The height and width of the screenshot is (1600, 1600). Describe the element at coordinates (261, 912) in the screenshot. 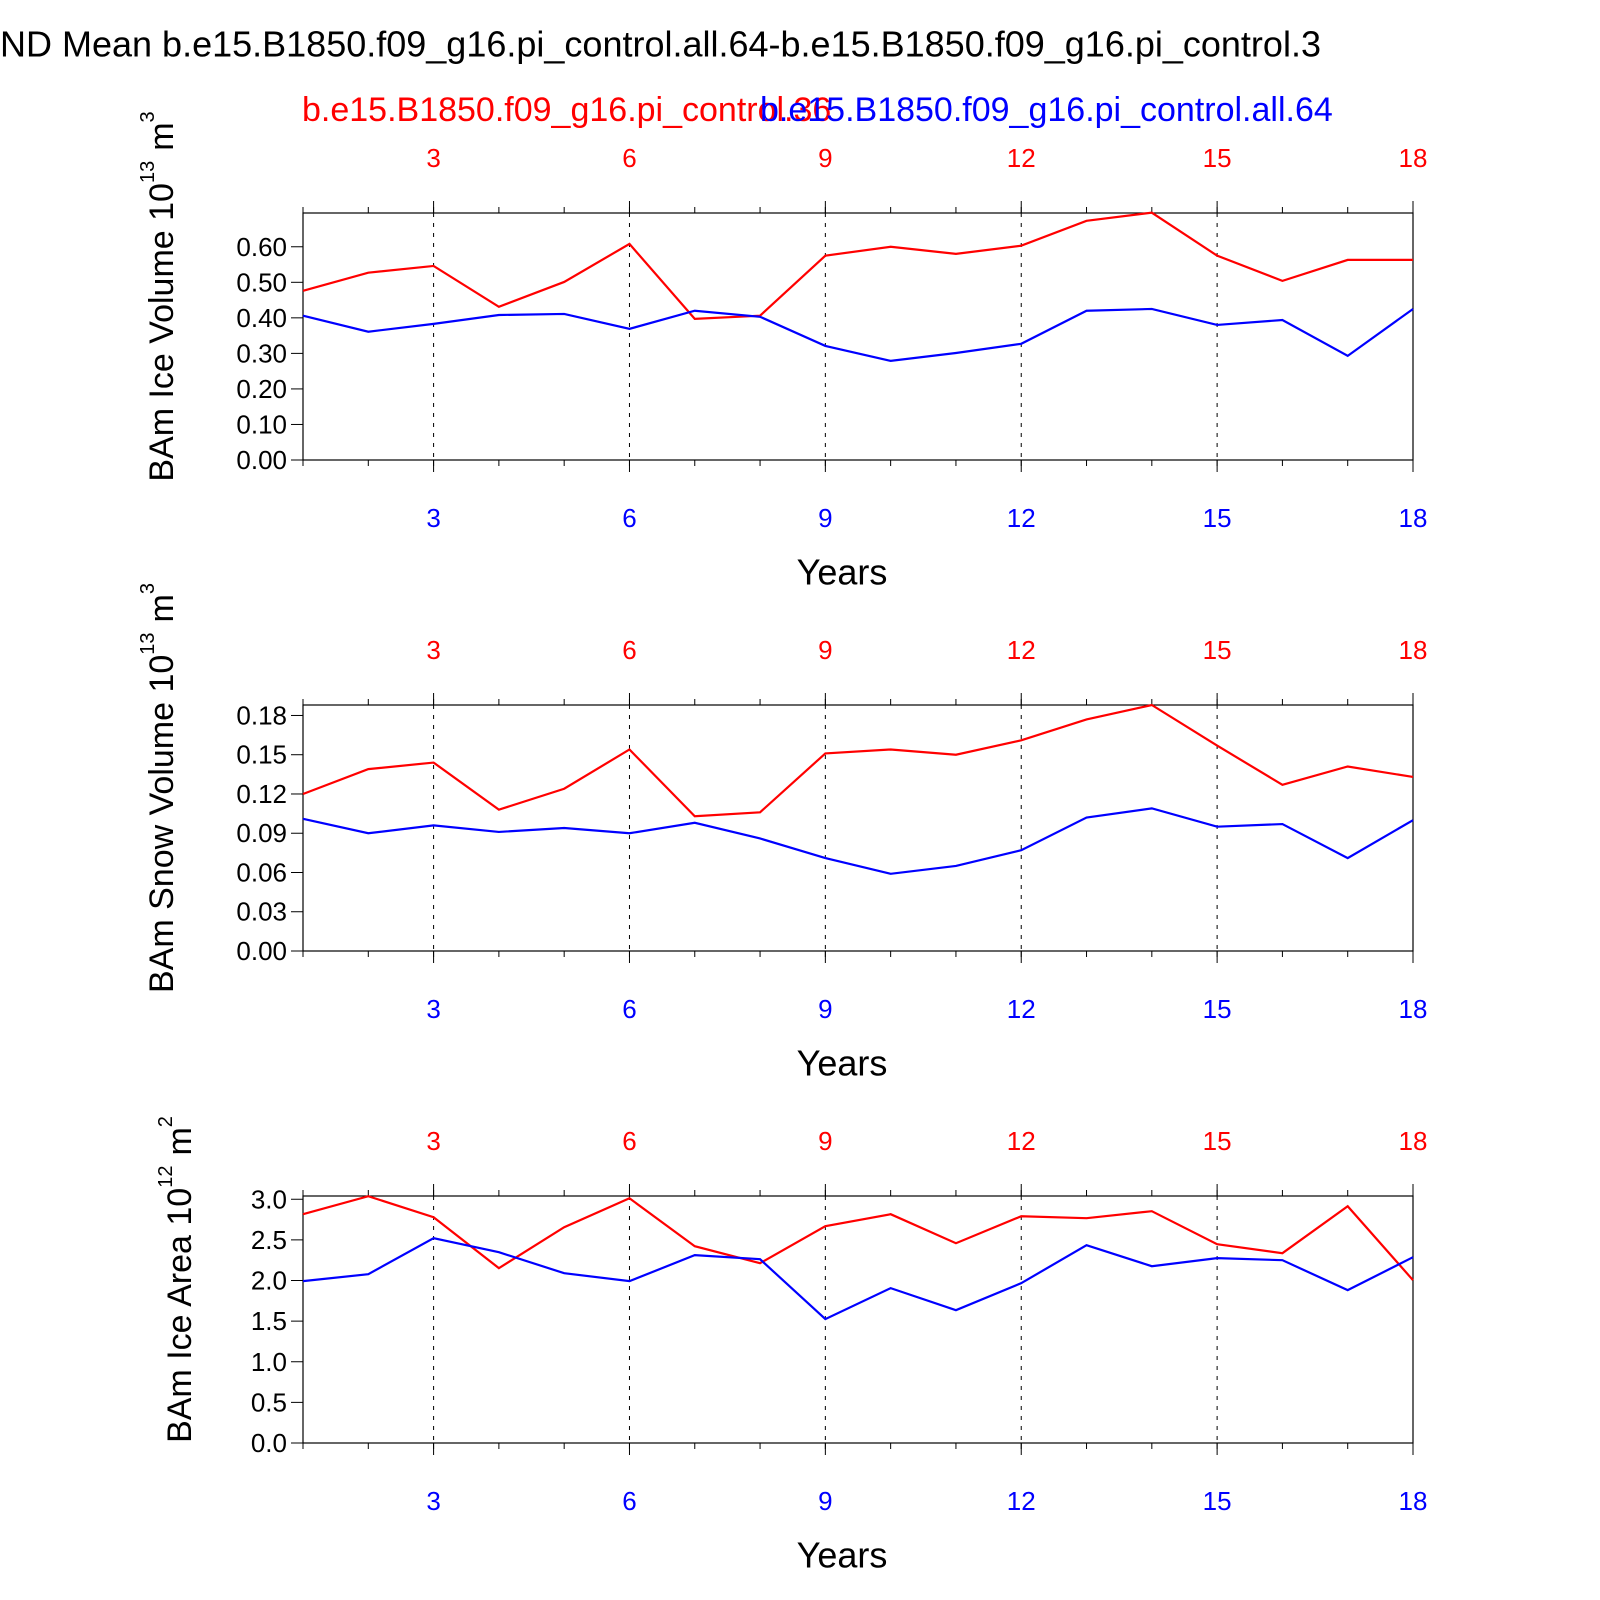

I see `y-tick-label: 0.03` at that location.